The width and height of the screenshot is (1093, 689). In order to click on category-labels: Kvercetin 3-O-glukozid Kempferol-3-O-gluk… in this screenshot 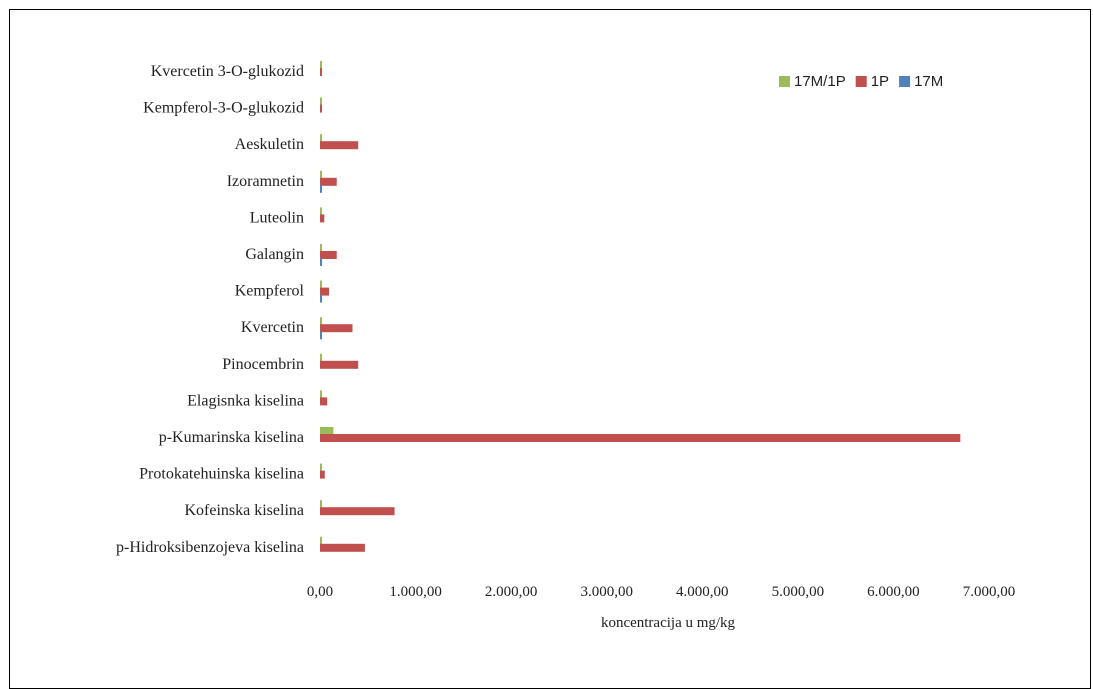, I will do `click(210, 309)`.